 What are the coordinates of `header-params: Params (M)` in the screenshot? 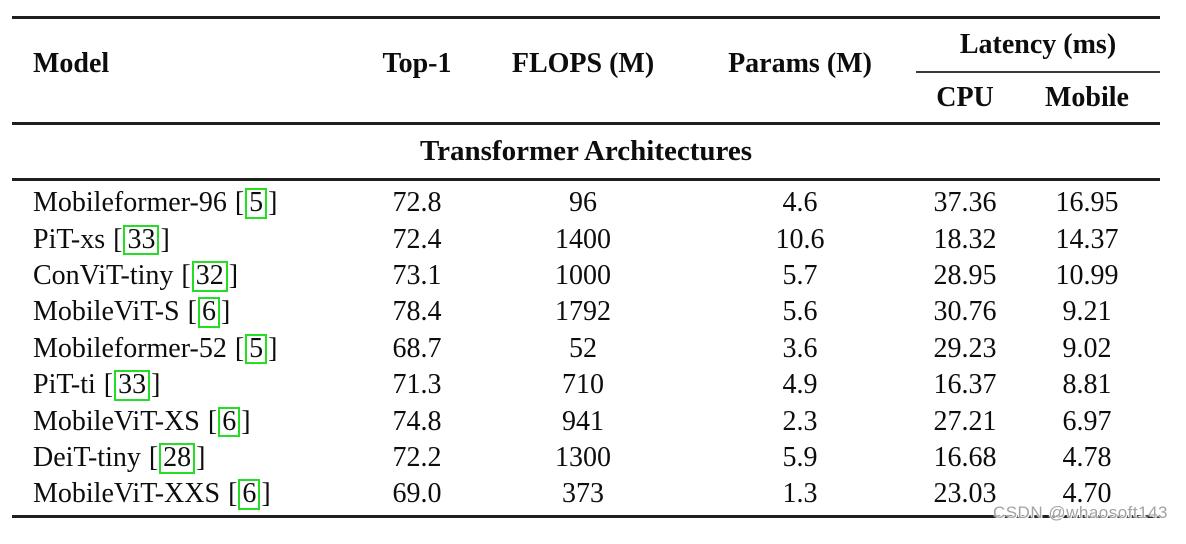 It's located at (800, 63).